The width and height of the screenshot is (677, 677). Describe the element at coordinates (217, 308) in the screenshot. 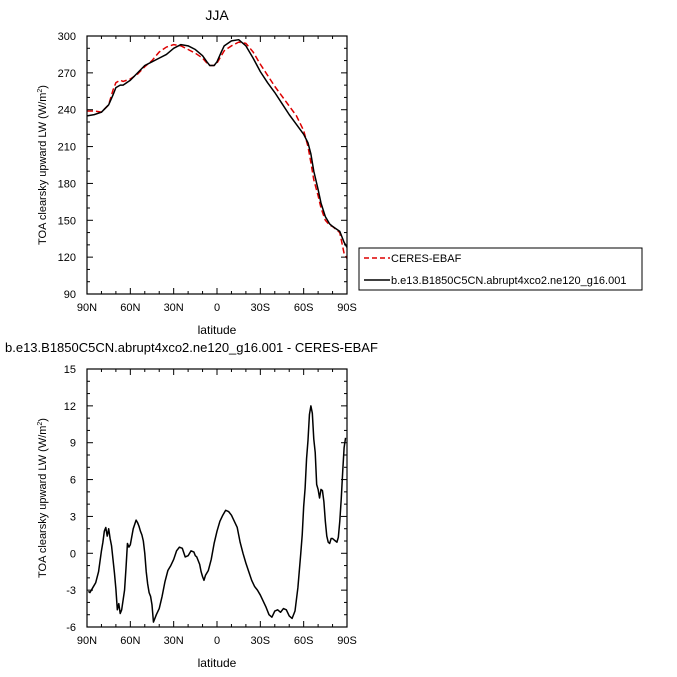

I see `top-x-tick-label: 0` at that location.